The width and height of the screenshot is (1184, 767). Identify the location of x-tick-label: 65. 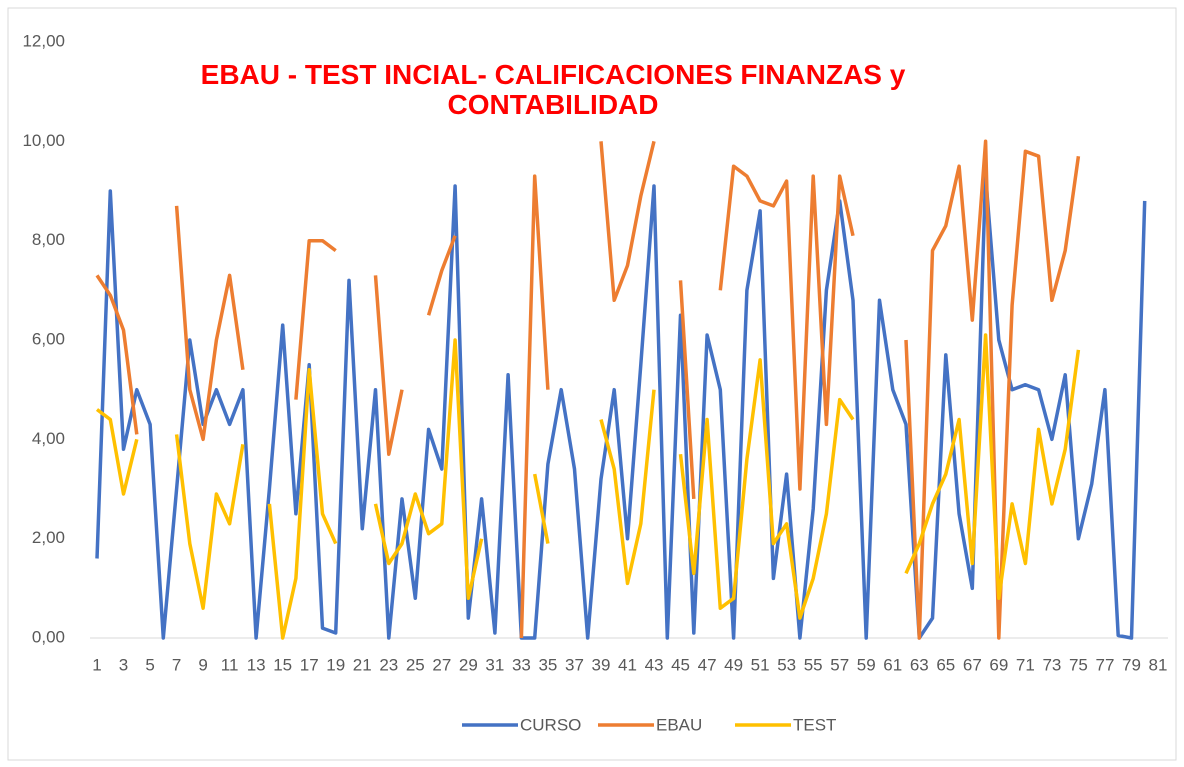
(945, 664).